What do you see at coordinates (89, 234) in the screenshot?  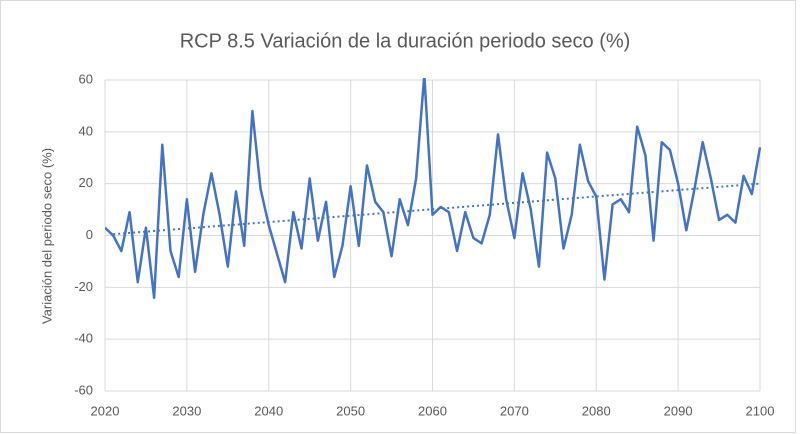 I see `y-tick-label: 0` at bounding box center [89, 234].